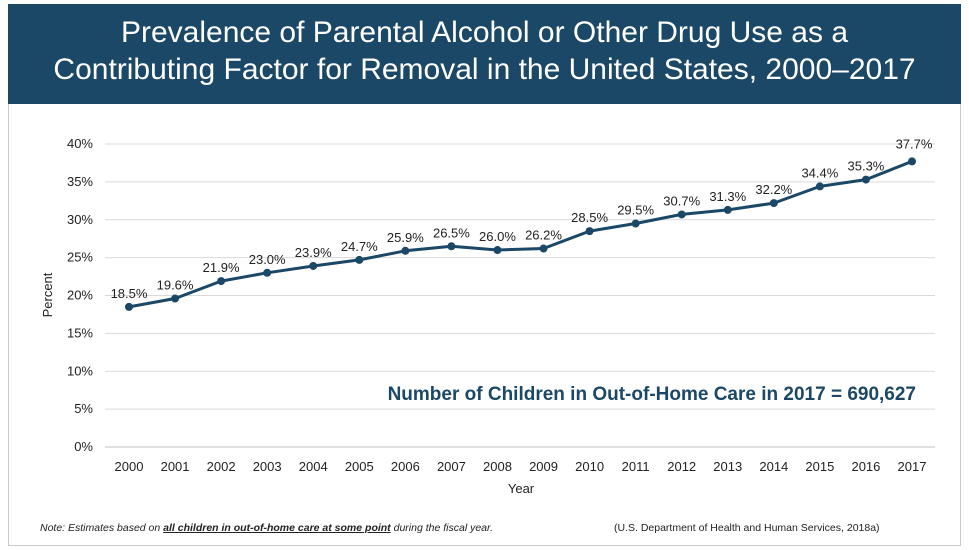  Describe the element at coordinates (727, 196) in the screenshot. I see `data-label: 31.3%` at that location.